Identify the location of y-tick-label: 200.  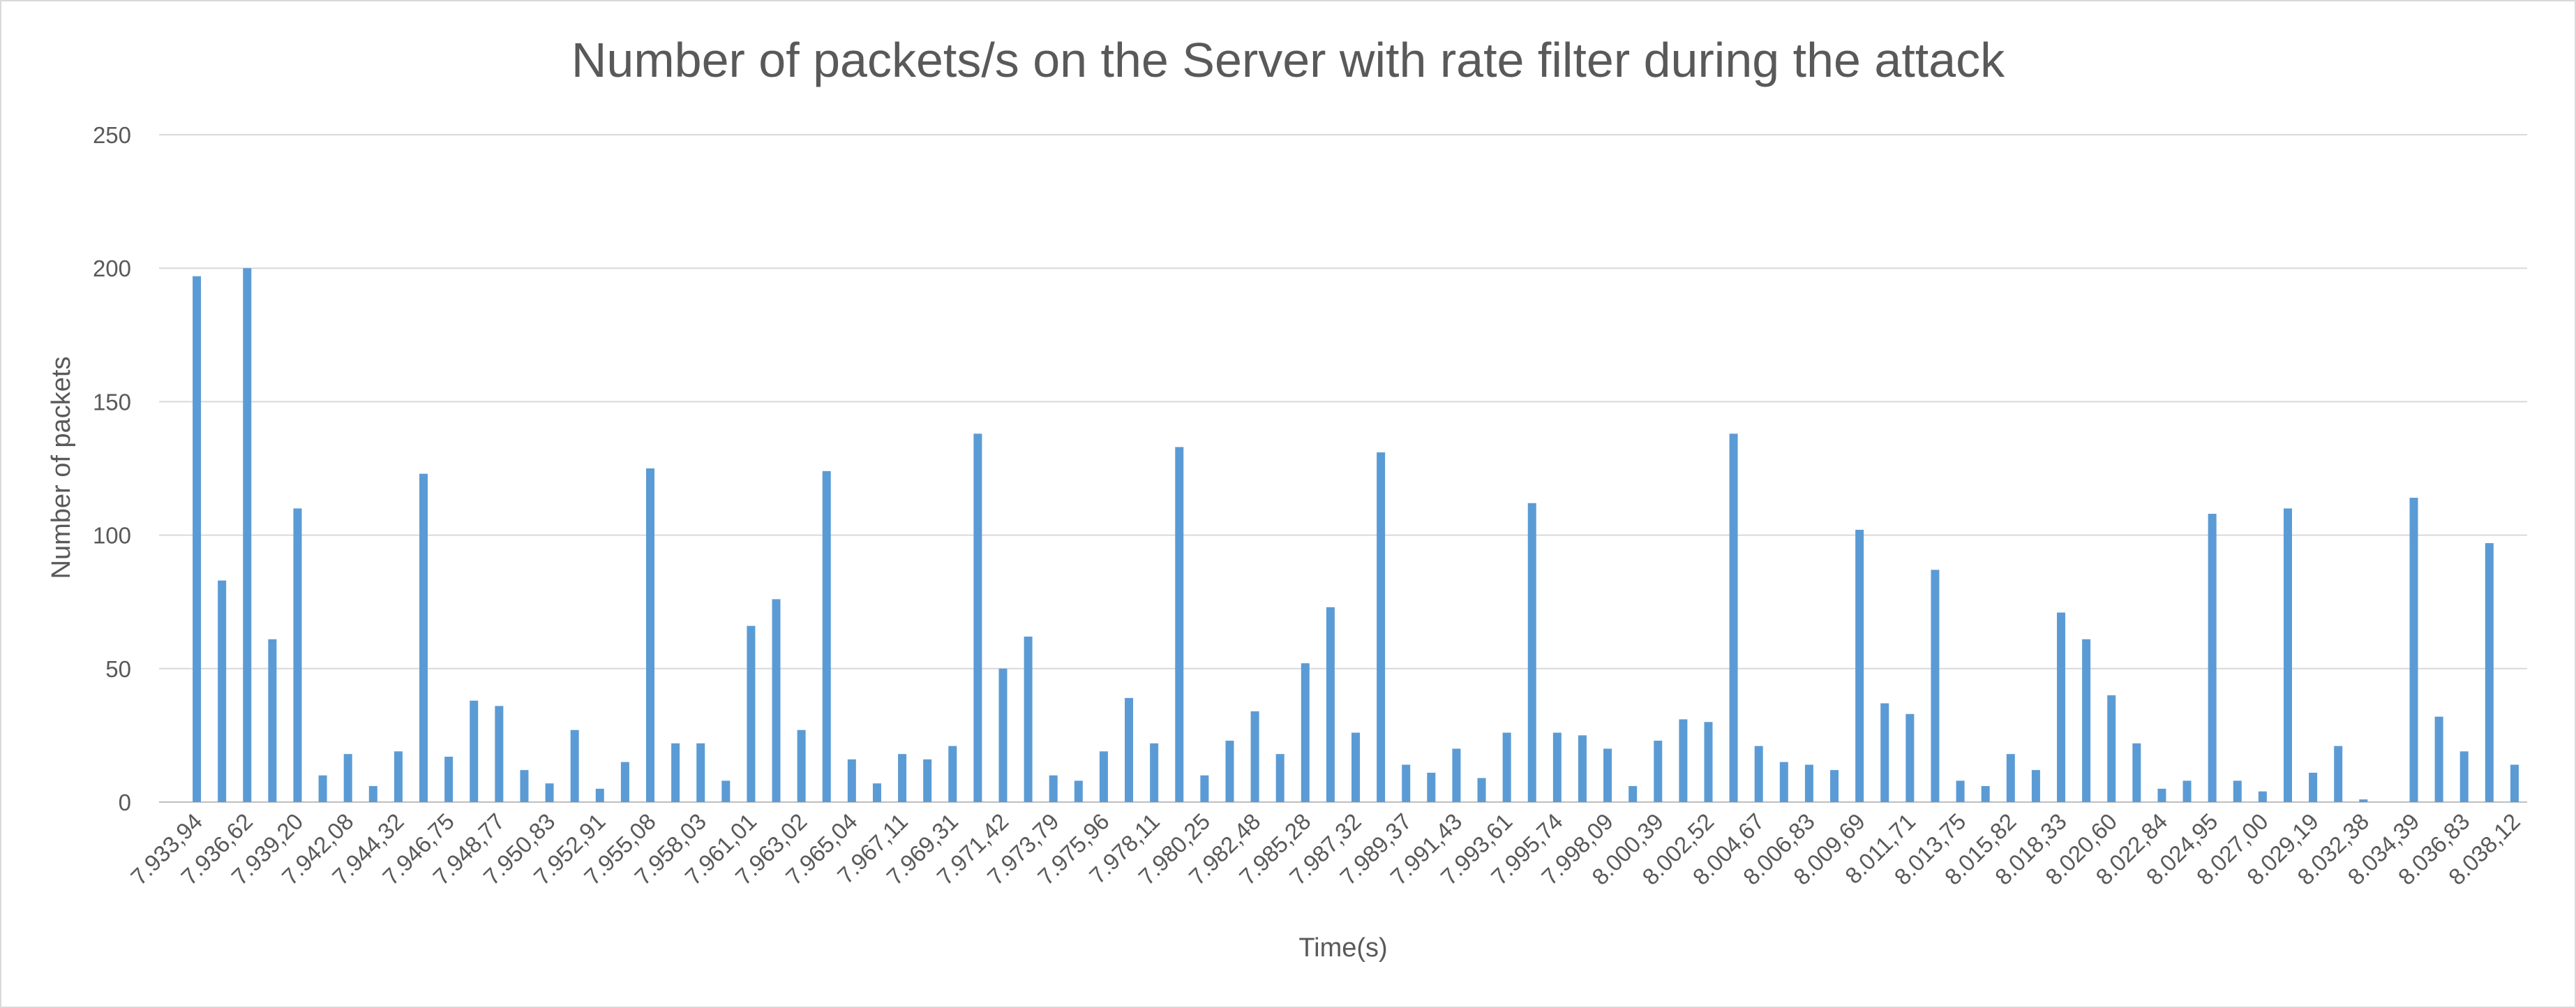
(112, 268).